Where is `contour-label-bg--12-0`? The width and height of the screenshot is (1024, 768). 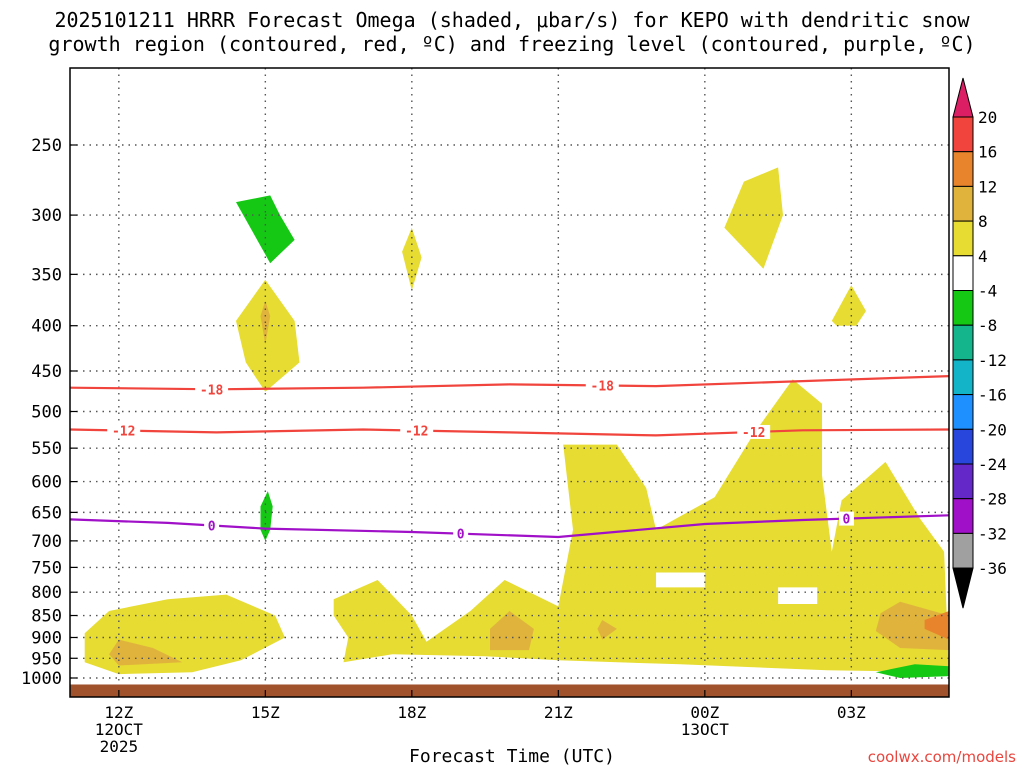
contour-label-bg--12-0 is located at coordinates (124, 430).